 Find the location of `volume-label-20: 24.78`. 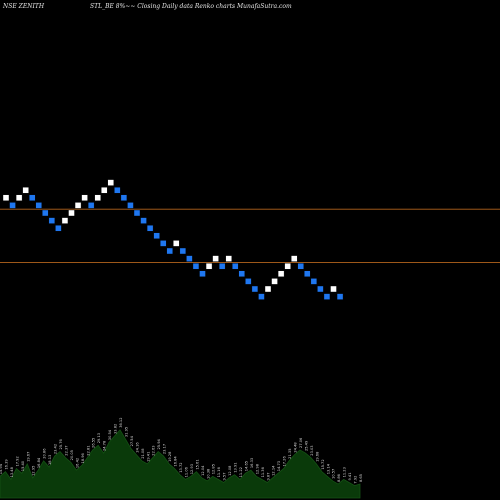

volume-label-20: 24.78 is located at coordinates (105, 445).